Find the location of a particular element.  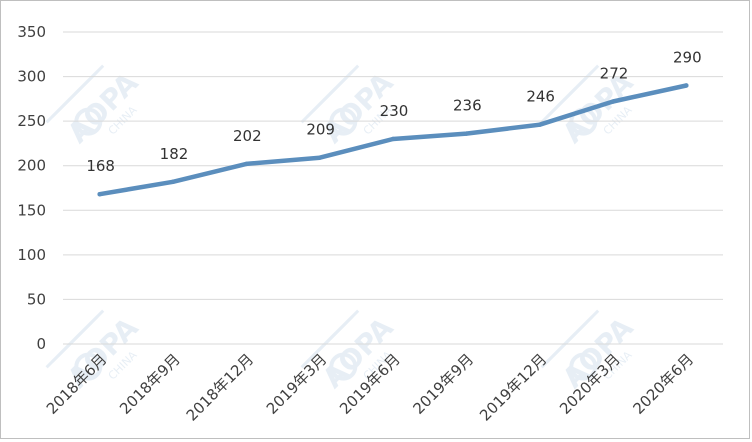

y-tick-label: 50 is located at coordinates (36, 299).